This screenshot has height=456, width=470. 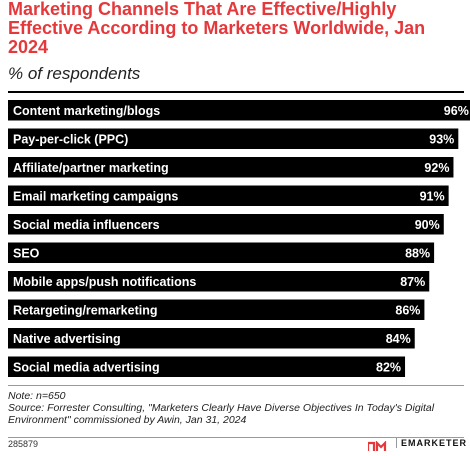 I want to click on category-label: SEO, so click(x=26, y=253).